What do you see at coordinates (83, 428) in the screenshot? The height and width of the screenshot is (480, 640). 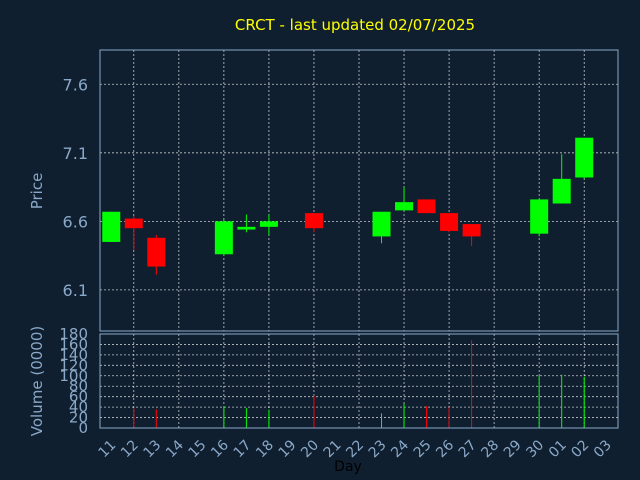 I see `volume-y-tick-label: 0` at bounding box center [83, 428].